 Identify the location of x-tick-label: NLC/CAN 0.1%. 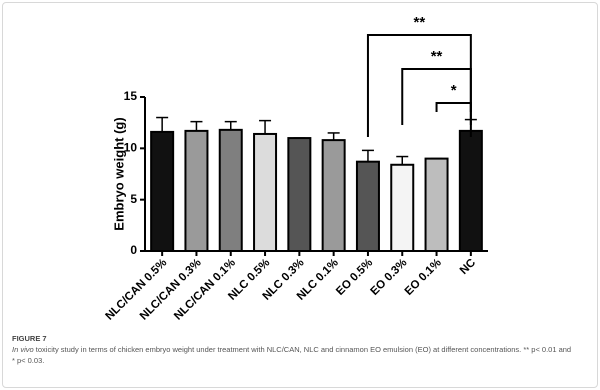
(205, 290).